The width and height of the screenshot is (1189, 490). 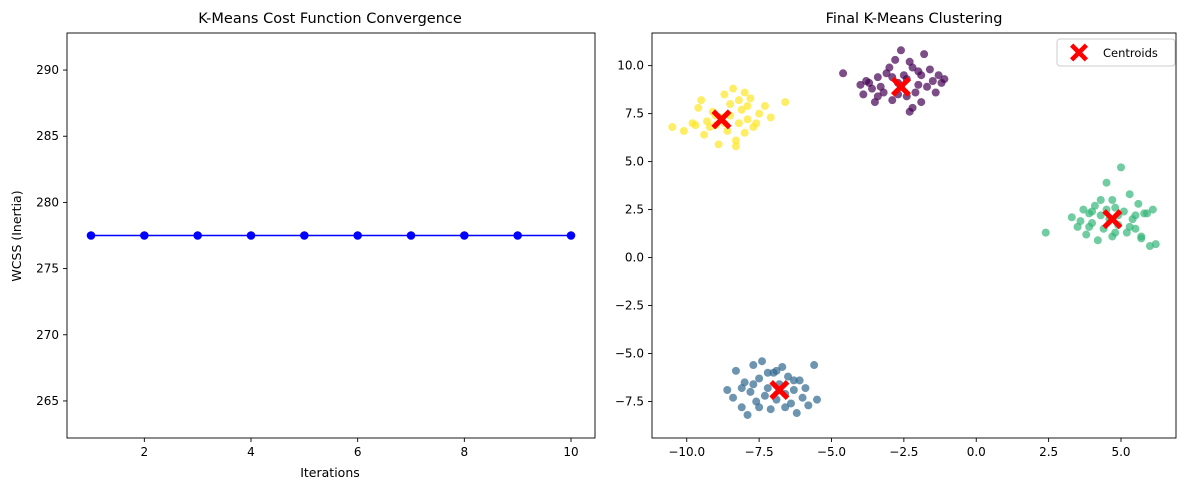 What do you see at coordinates (976, 452) in the screenshot?
I see `x-tick-label: 0.0` at bounding box center [976, 452].